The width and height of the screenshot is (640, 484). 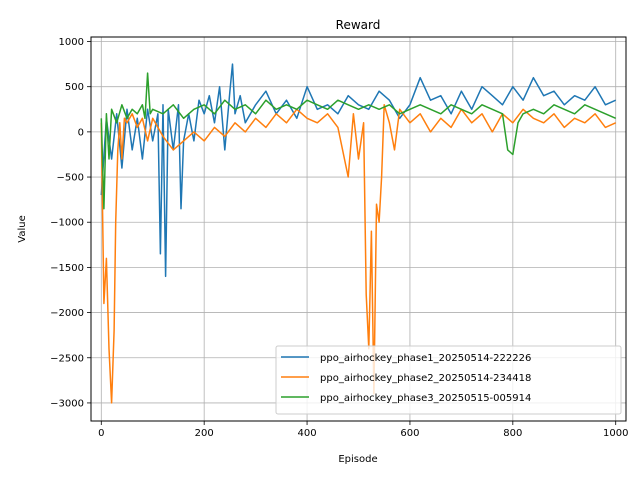 What do you see at coordinates (409, 433) in the screenshot?
I see `x-tick-label: 600` at bounding box center [409, 433].